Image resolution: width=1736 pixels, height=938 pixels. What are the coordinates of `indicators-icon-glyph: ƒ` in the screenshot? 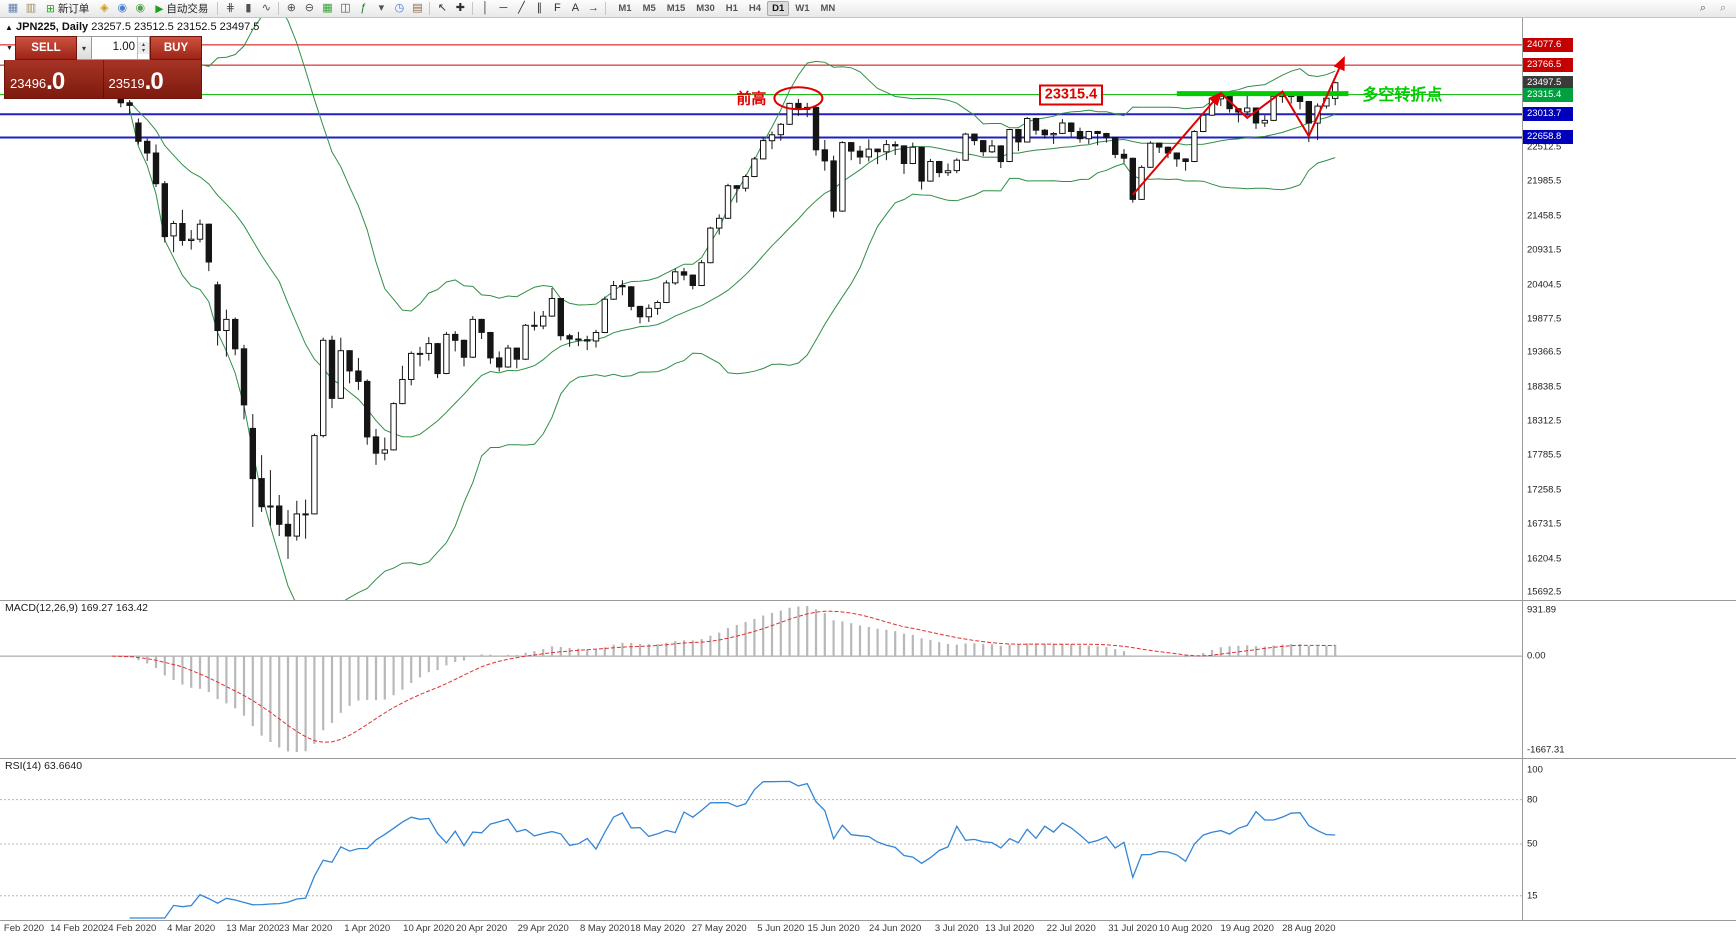 It's located at (363, 8).